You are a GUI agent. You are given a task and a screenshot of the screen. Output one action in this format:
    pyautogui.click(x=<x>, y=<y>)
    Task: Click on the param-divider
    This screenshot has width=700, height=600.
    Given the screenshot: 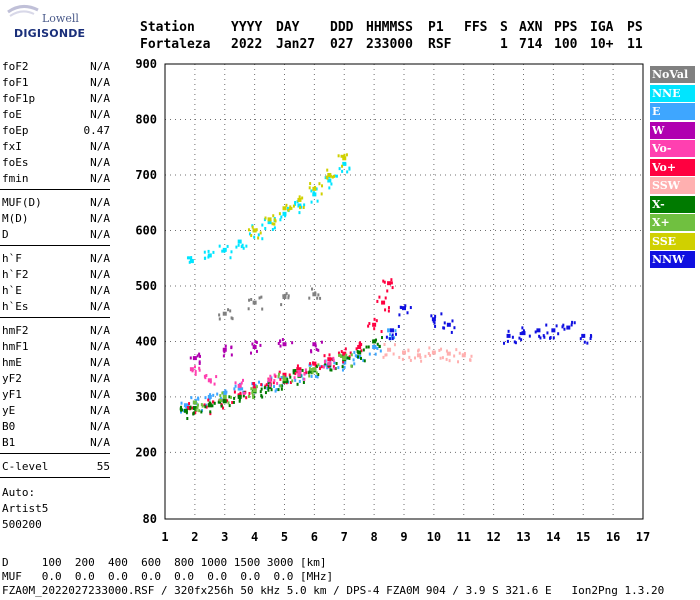 What is the action you would take?
    pyautogui.click(x=55, y=189)
    